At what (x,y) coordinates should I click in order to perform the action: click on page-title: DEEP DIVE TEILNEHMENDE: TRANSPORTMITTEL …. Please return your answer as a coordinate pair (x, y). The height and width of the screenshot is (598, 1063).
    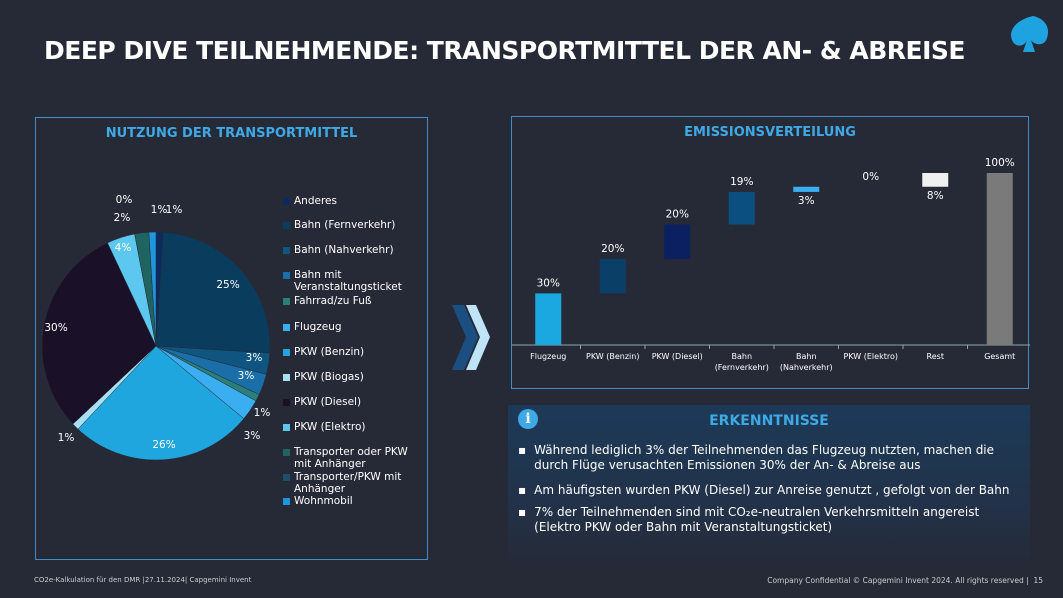
    Looking at the image, I should click on (504, 50).